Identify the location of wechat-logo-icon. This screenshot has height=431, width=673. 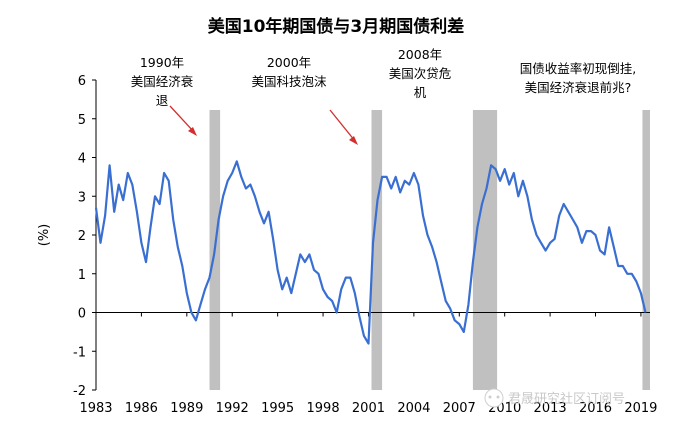
(494, 398).